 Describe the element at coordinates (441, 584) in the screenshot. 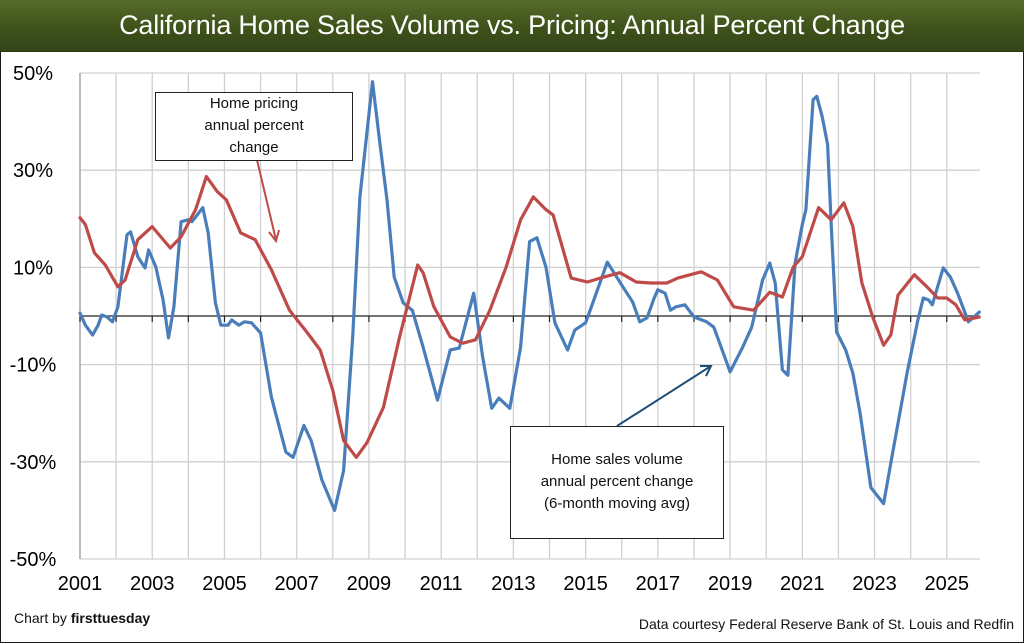

I see `x-tick-label: 2011` at that location.